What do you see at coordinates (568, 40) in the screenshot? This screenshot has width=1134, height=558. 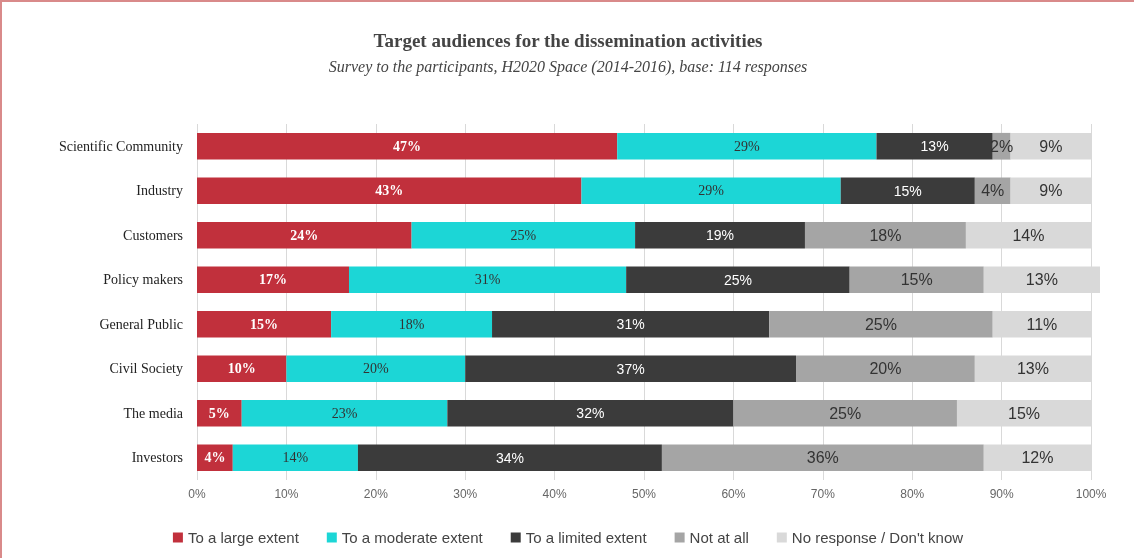 I see `chart-title: Target audiences for the dissemination activities` at bounding box center [568, 40].